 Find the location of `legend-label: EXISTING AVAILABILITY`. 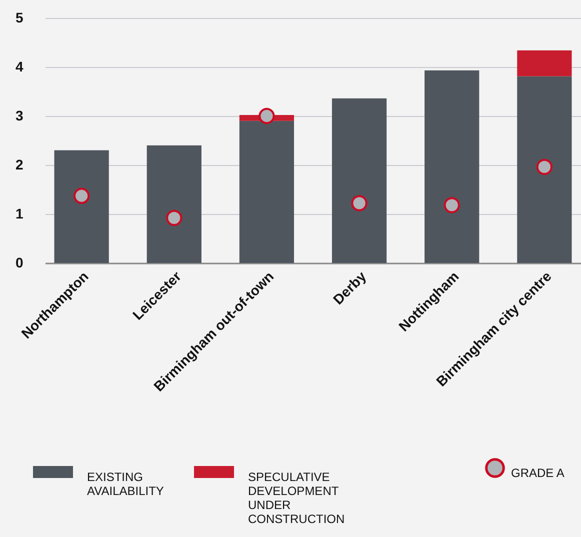

legend-label: EXISTING AVAILABILITY is located at coordinates (125, 484).